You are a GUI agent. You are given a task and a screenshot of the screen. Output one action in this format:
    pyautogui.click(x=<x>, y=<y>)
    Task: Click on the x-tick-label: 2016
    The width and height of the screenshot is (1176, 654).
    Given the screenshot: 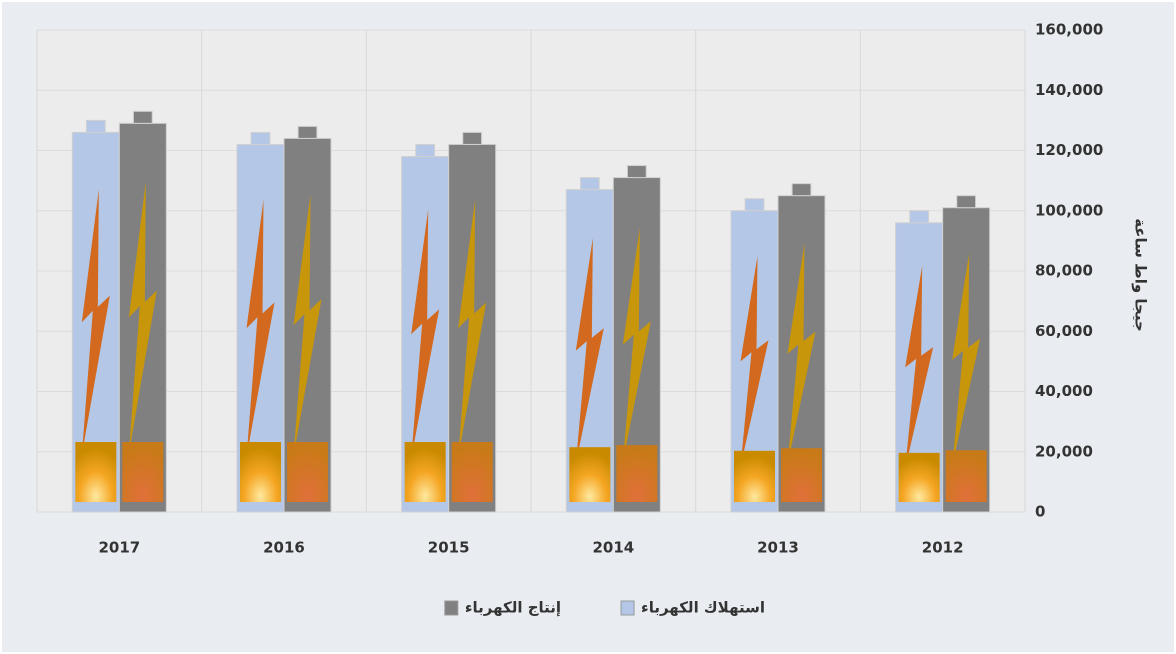 What is the action you would take?
    pyautogui.click(x=284, y=548)
    